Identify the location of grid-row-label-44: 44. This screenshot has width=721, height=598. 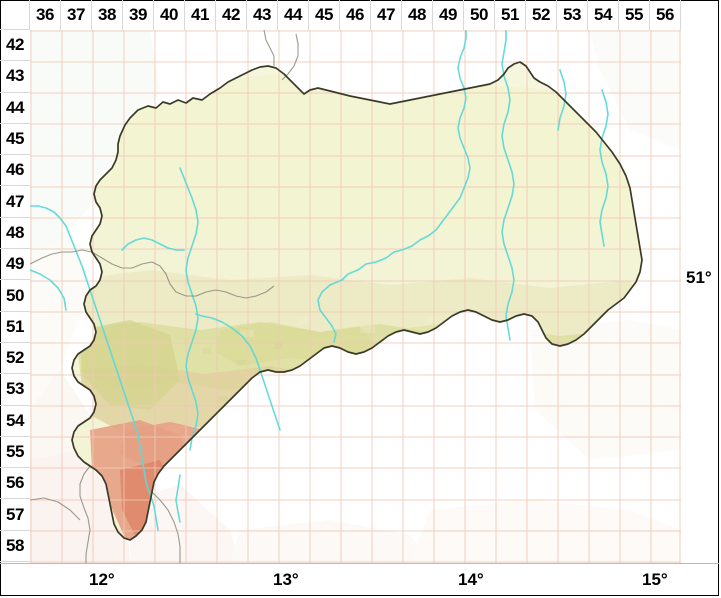
(15, 108).